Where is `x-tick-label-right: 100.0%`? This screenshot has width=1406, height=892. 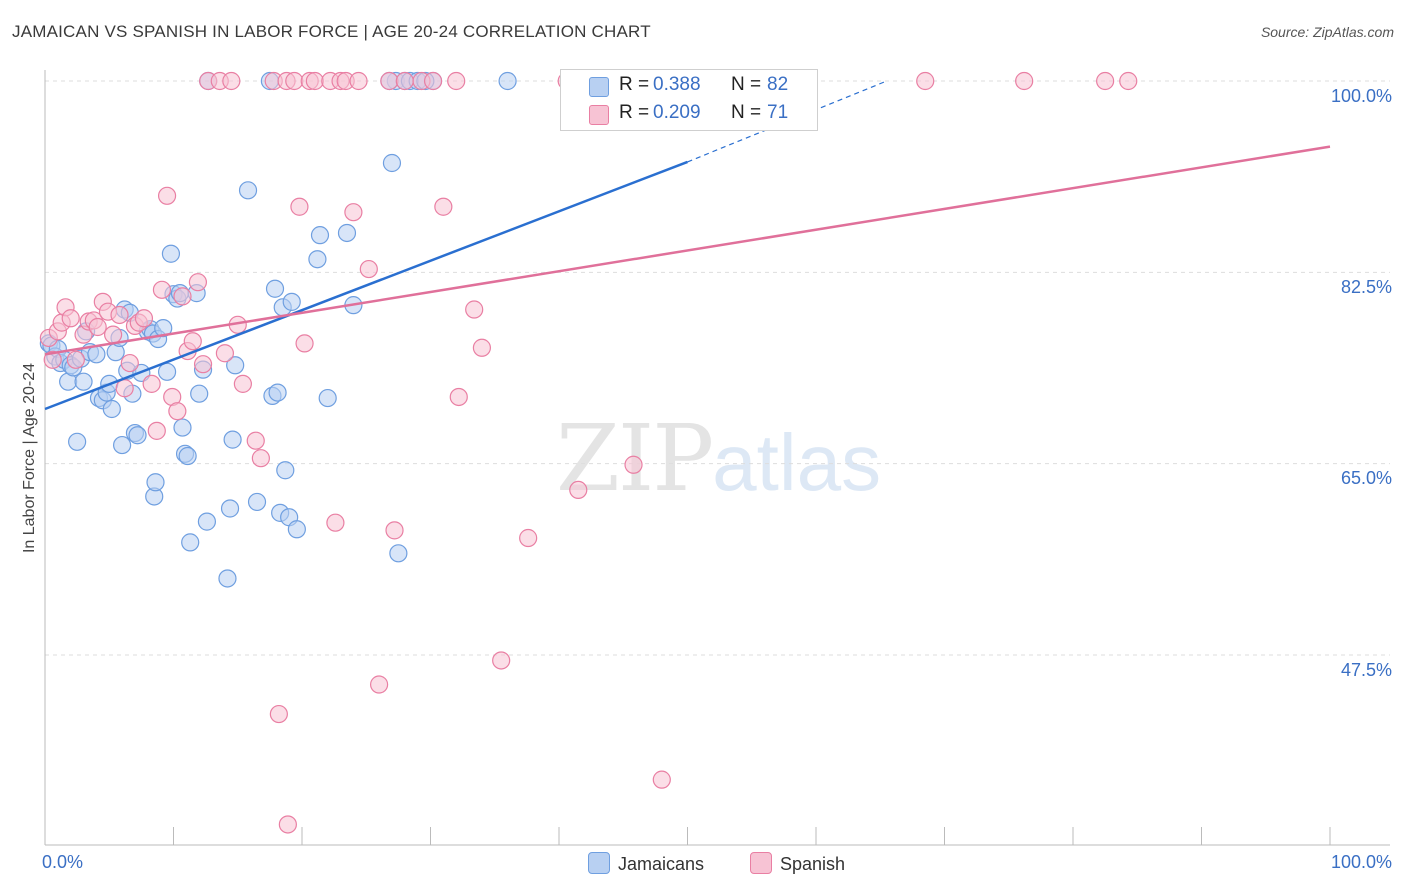
x-tick-label-right: 100.0% is located at coordinates (1361, 862).